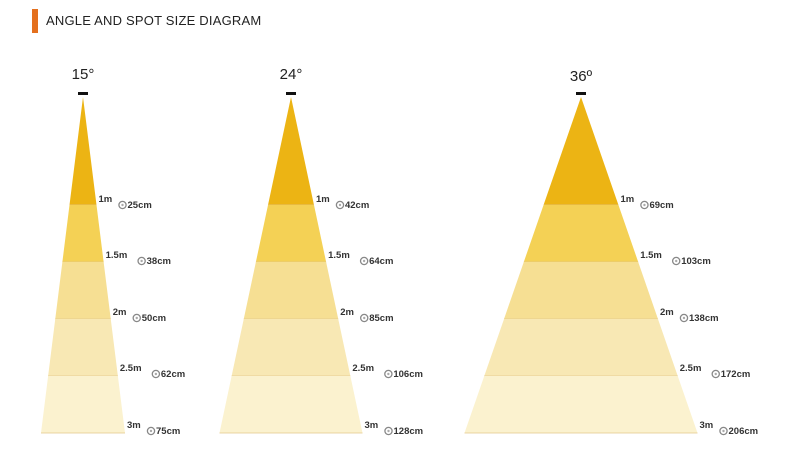 This screenshot has width=805, height=449. I want to click on beam-angle-label: 36º, so click(581, 76).